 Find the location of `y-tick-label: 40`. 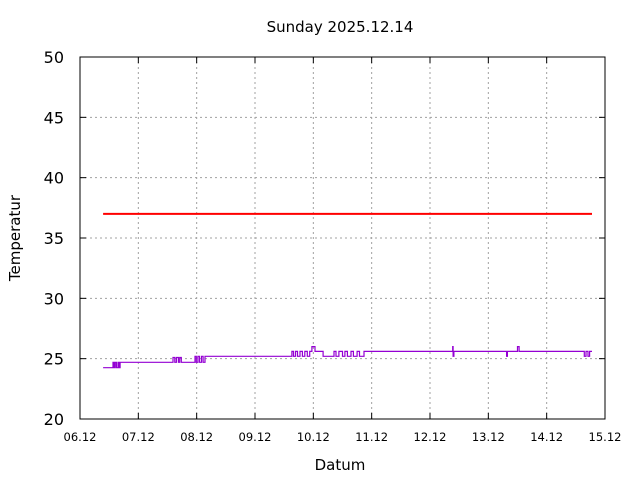

y-tick-label: 40 is located at coordinates (54, 178).